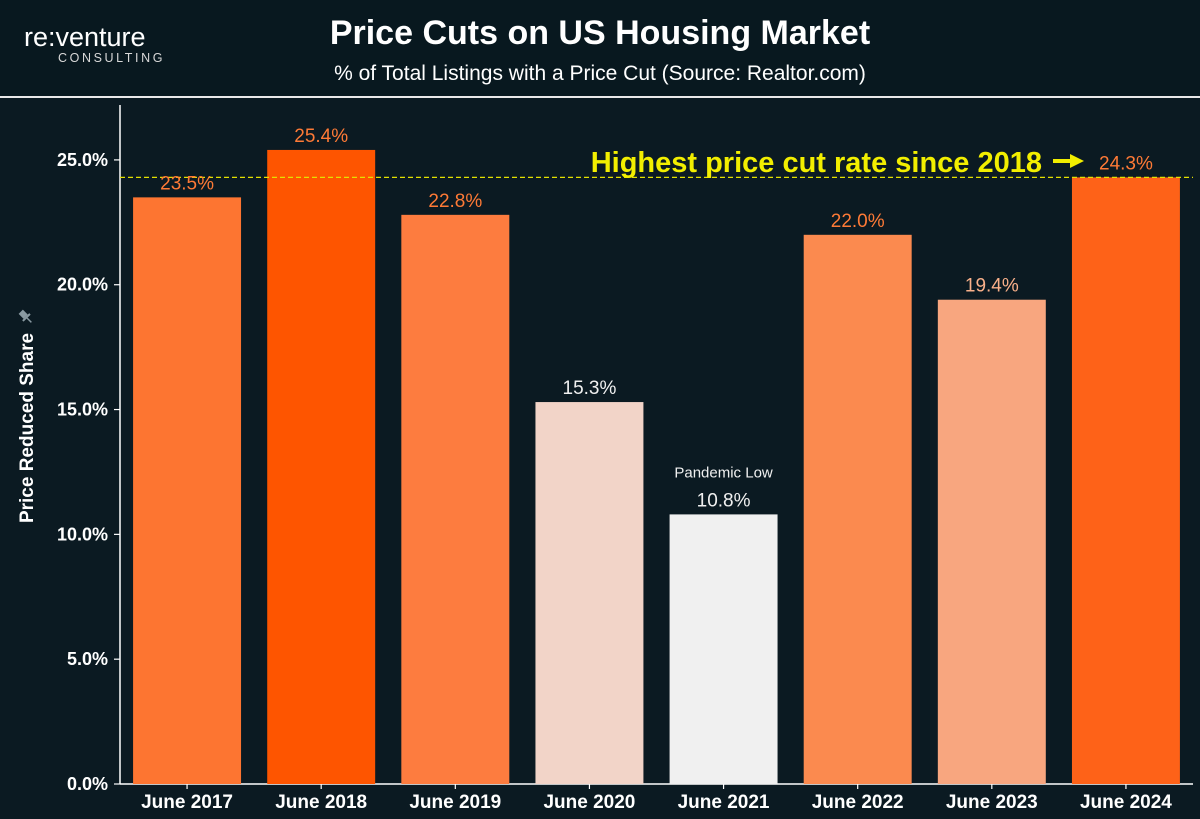 This screenshot has width=1200, height=819. What do you see at coordinates (25, 316) in the screenshot?
I see `pin-icon` at bounding box center [25, 316].